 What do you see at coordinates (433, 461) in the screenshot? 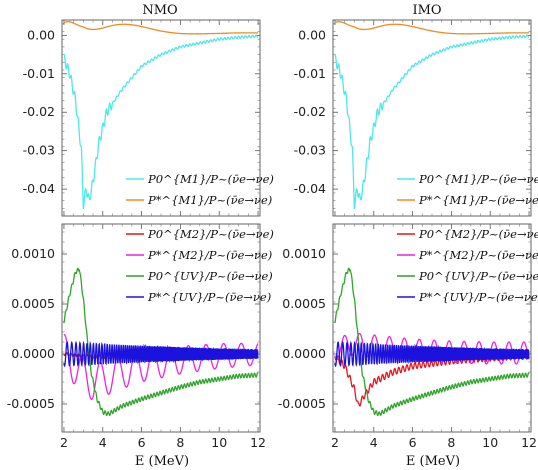
I see `xlabel-right: E (MeV)` at bounding box center [433, 461].